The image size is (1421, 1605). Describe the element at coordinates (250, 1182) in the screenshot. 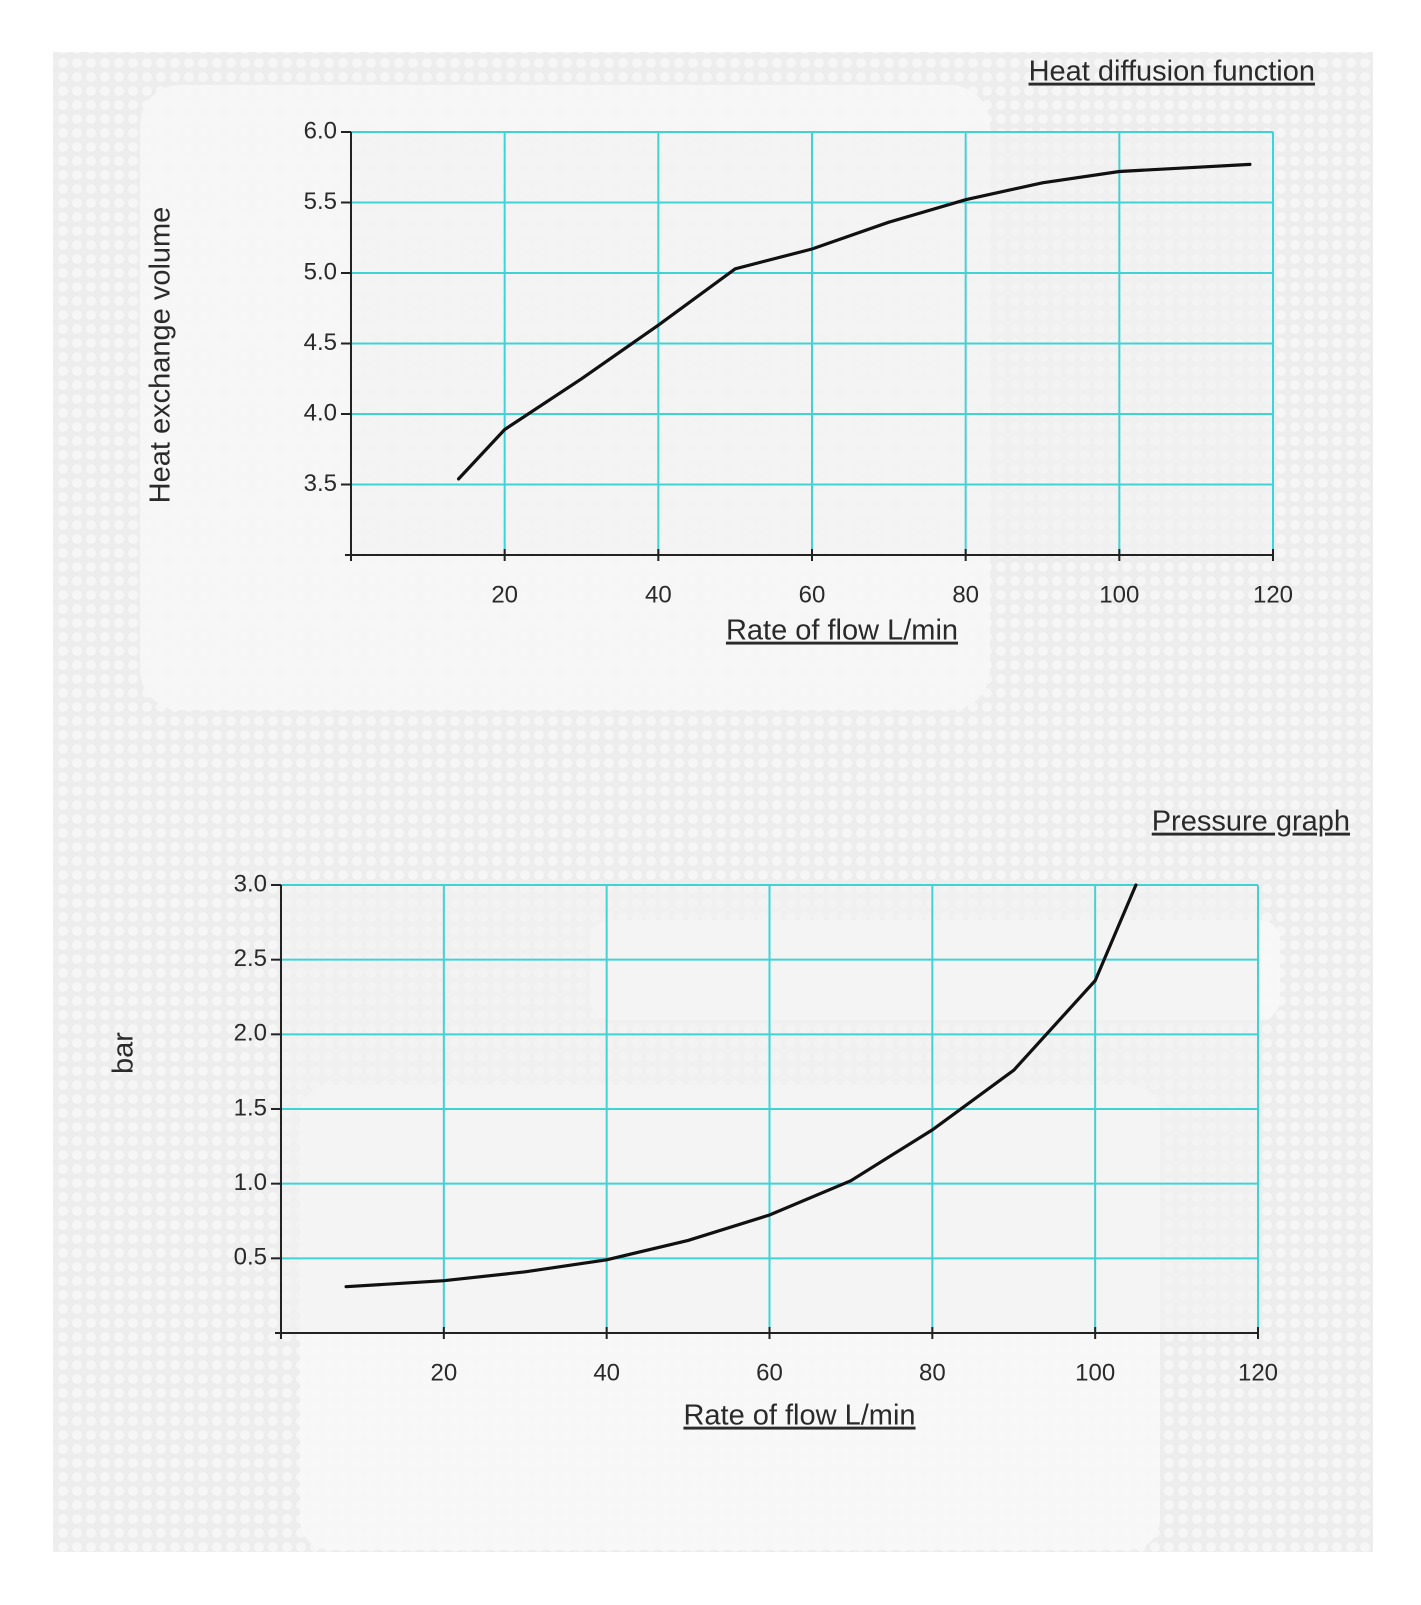

I see `y-tick-label: 1.0` at that location.